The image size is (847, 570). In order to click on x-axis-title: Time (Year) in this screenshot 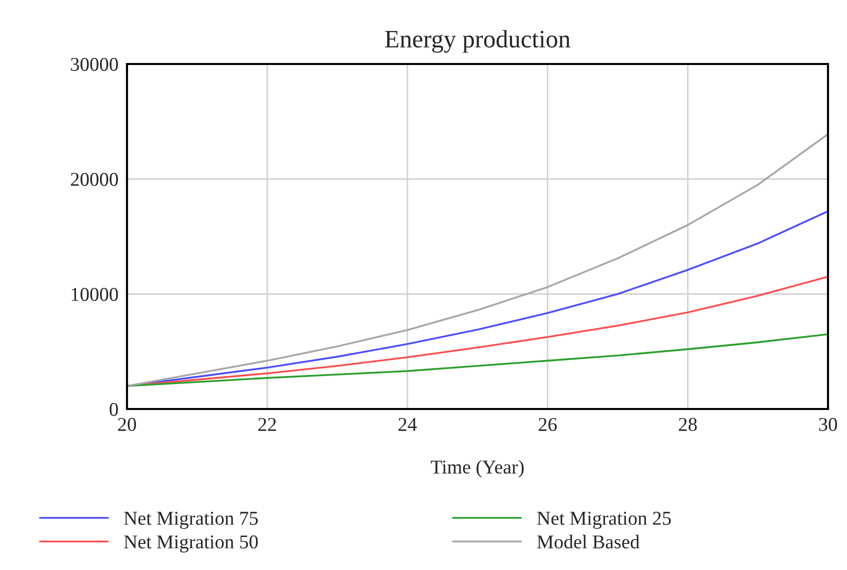, I will do `click(477, 469)`.